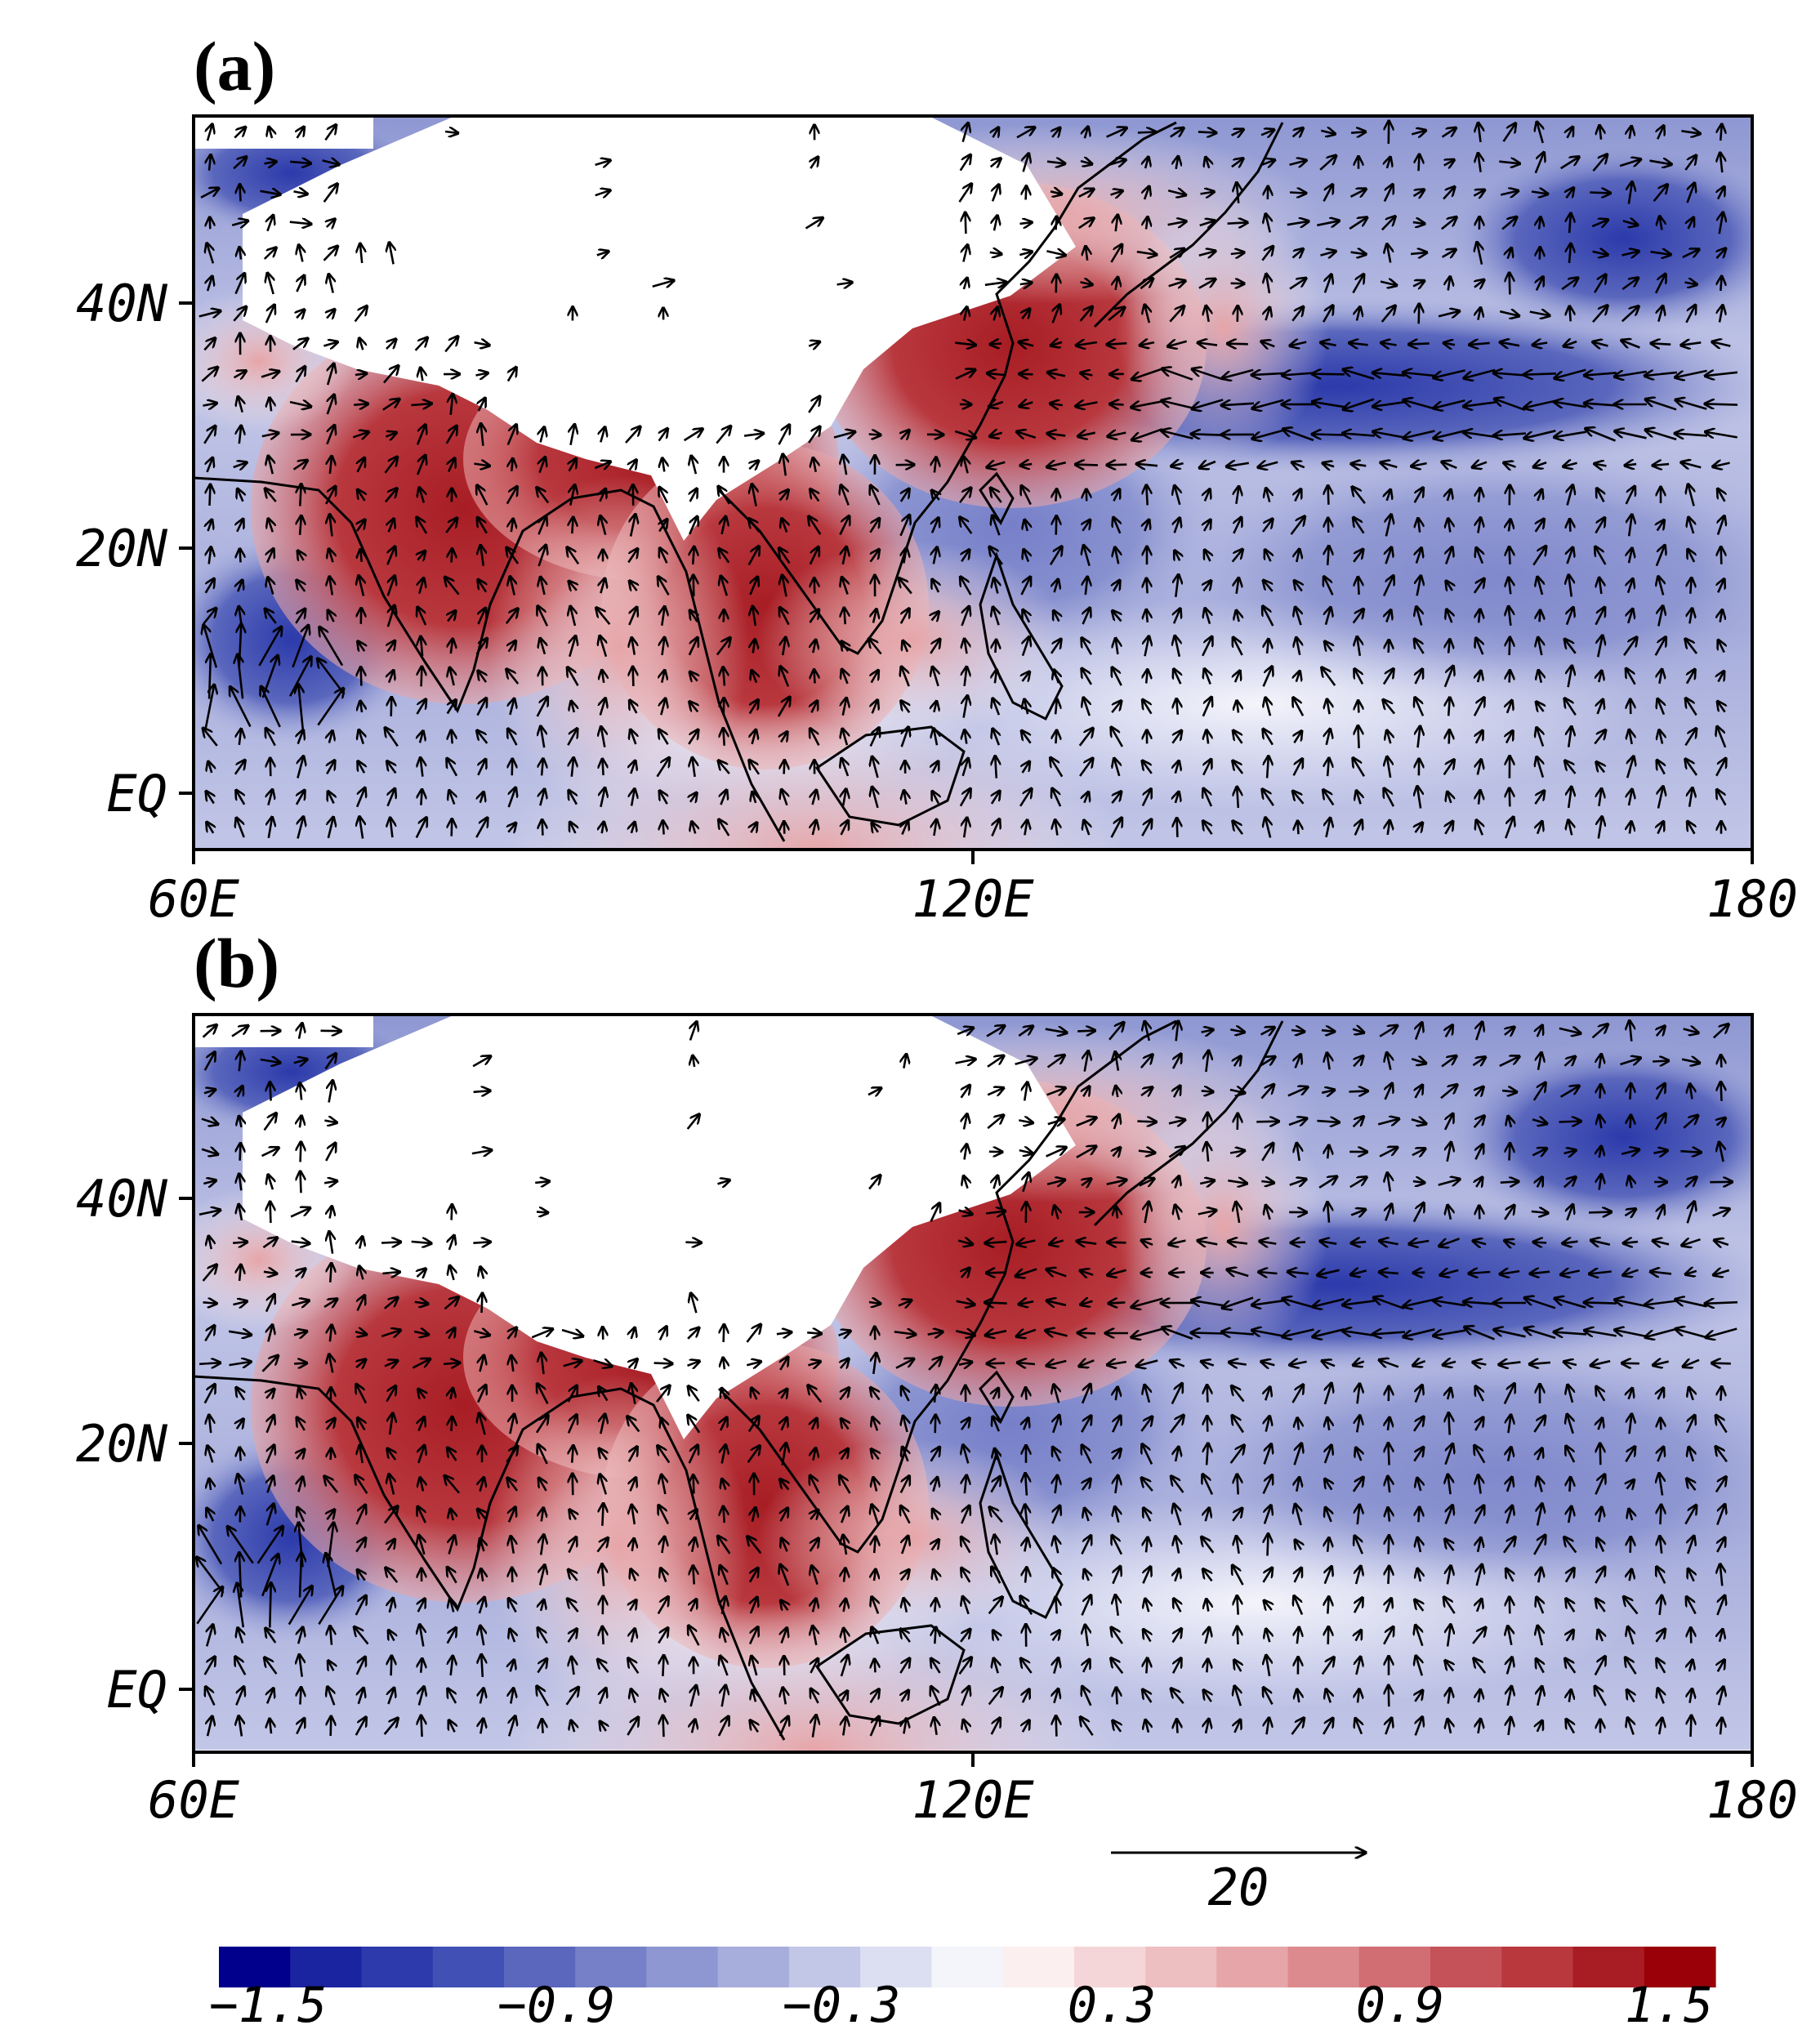 The height and width of the screenshot is (2043, 1820). I want to click on colorbar-swatch, so click(967, 1967).